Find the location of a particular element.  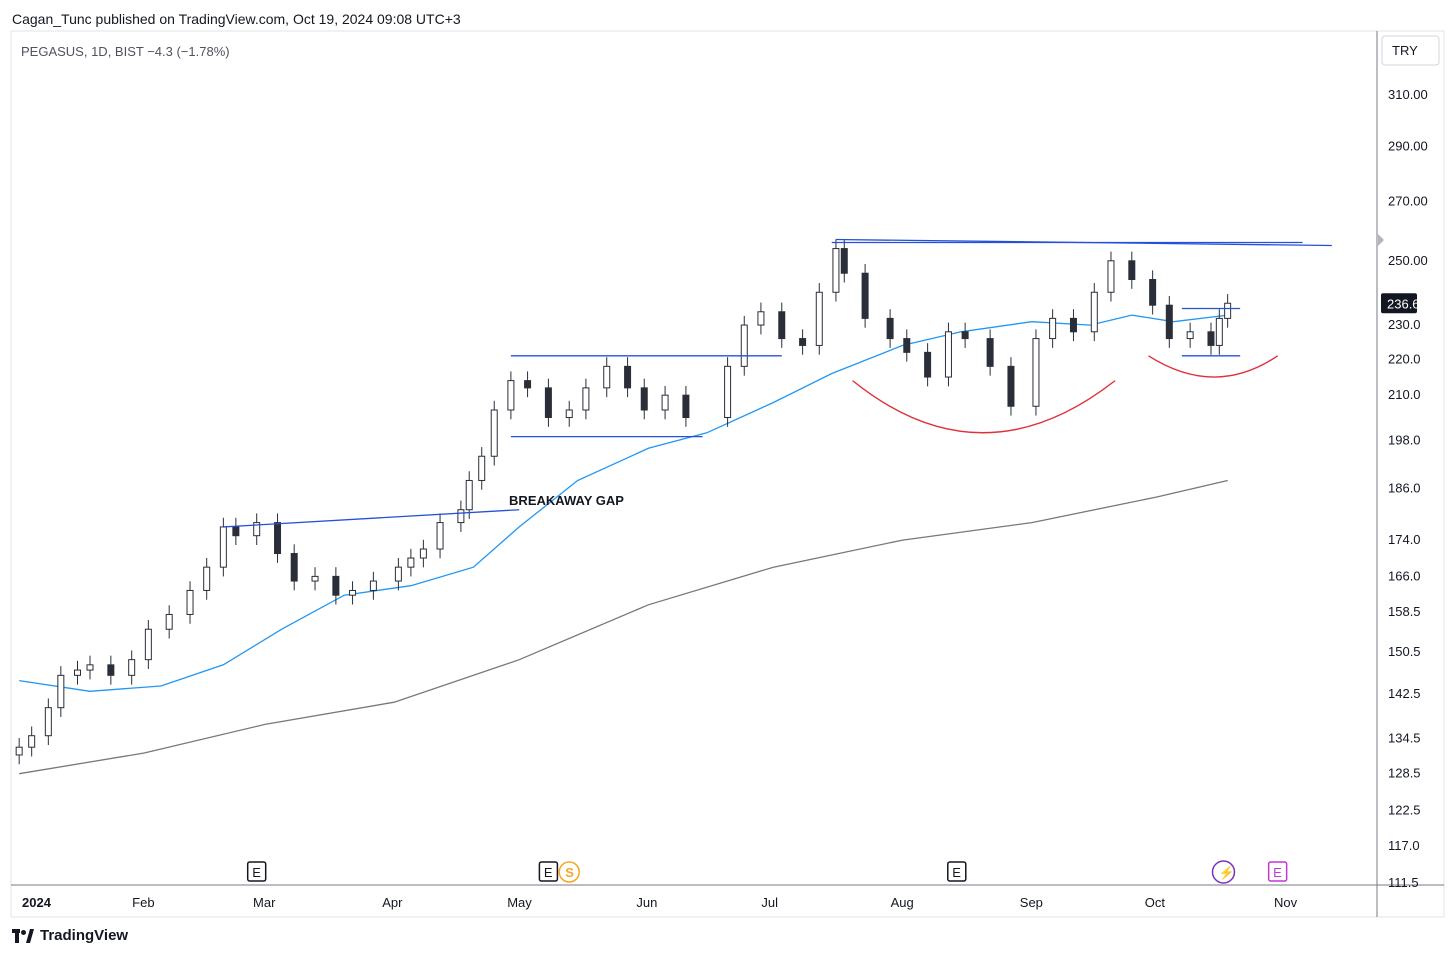

y-tick-label: 186.0 is located at coordinates (1404, 488).